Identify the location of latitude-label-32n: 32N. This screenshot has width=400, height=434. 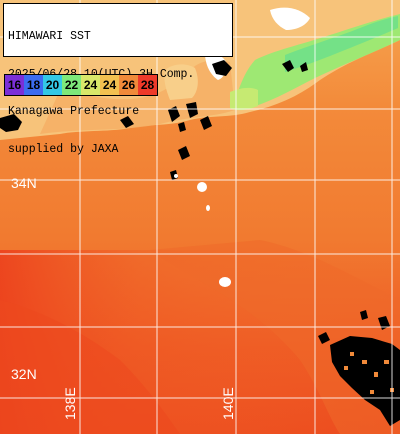
(24, 374).